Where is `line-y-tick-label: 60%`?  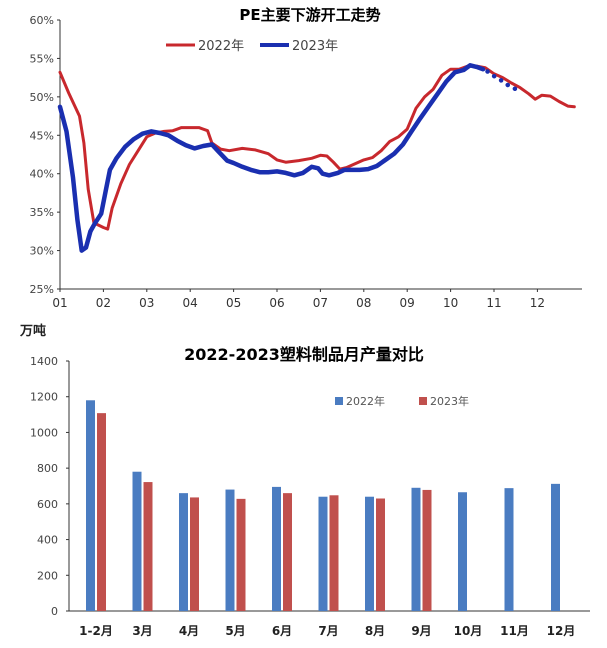
line-y-tick-label: 60% is located at coordinates (42, 20).